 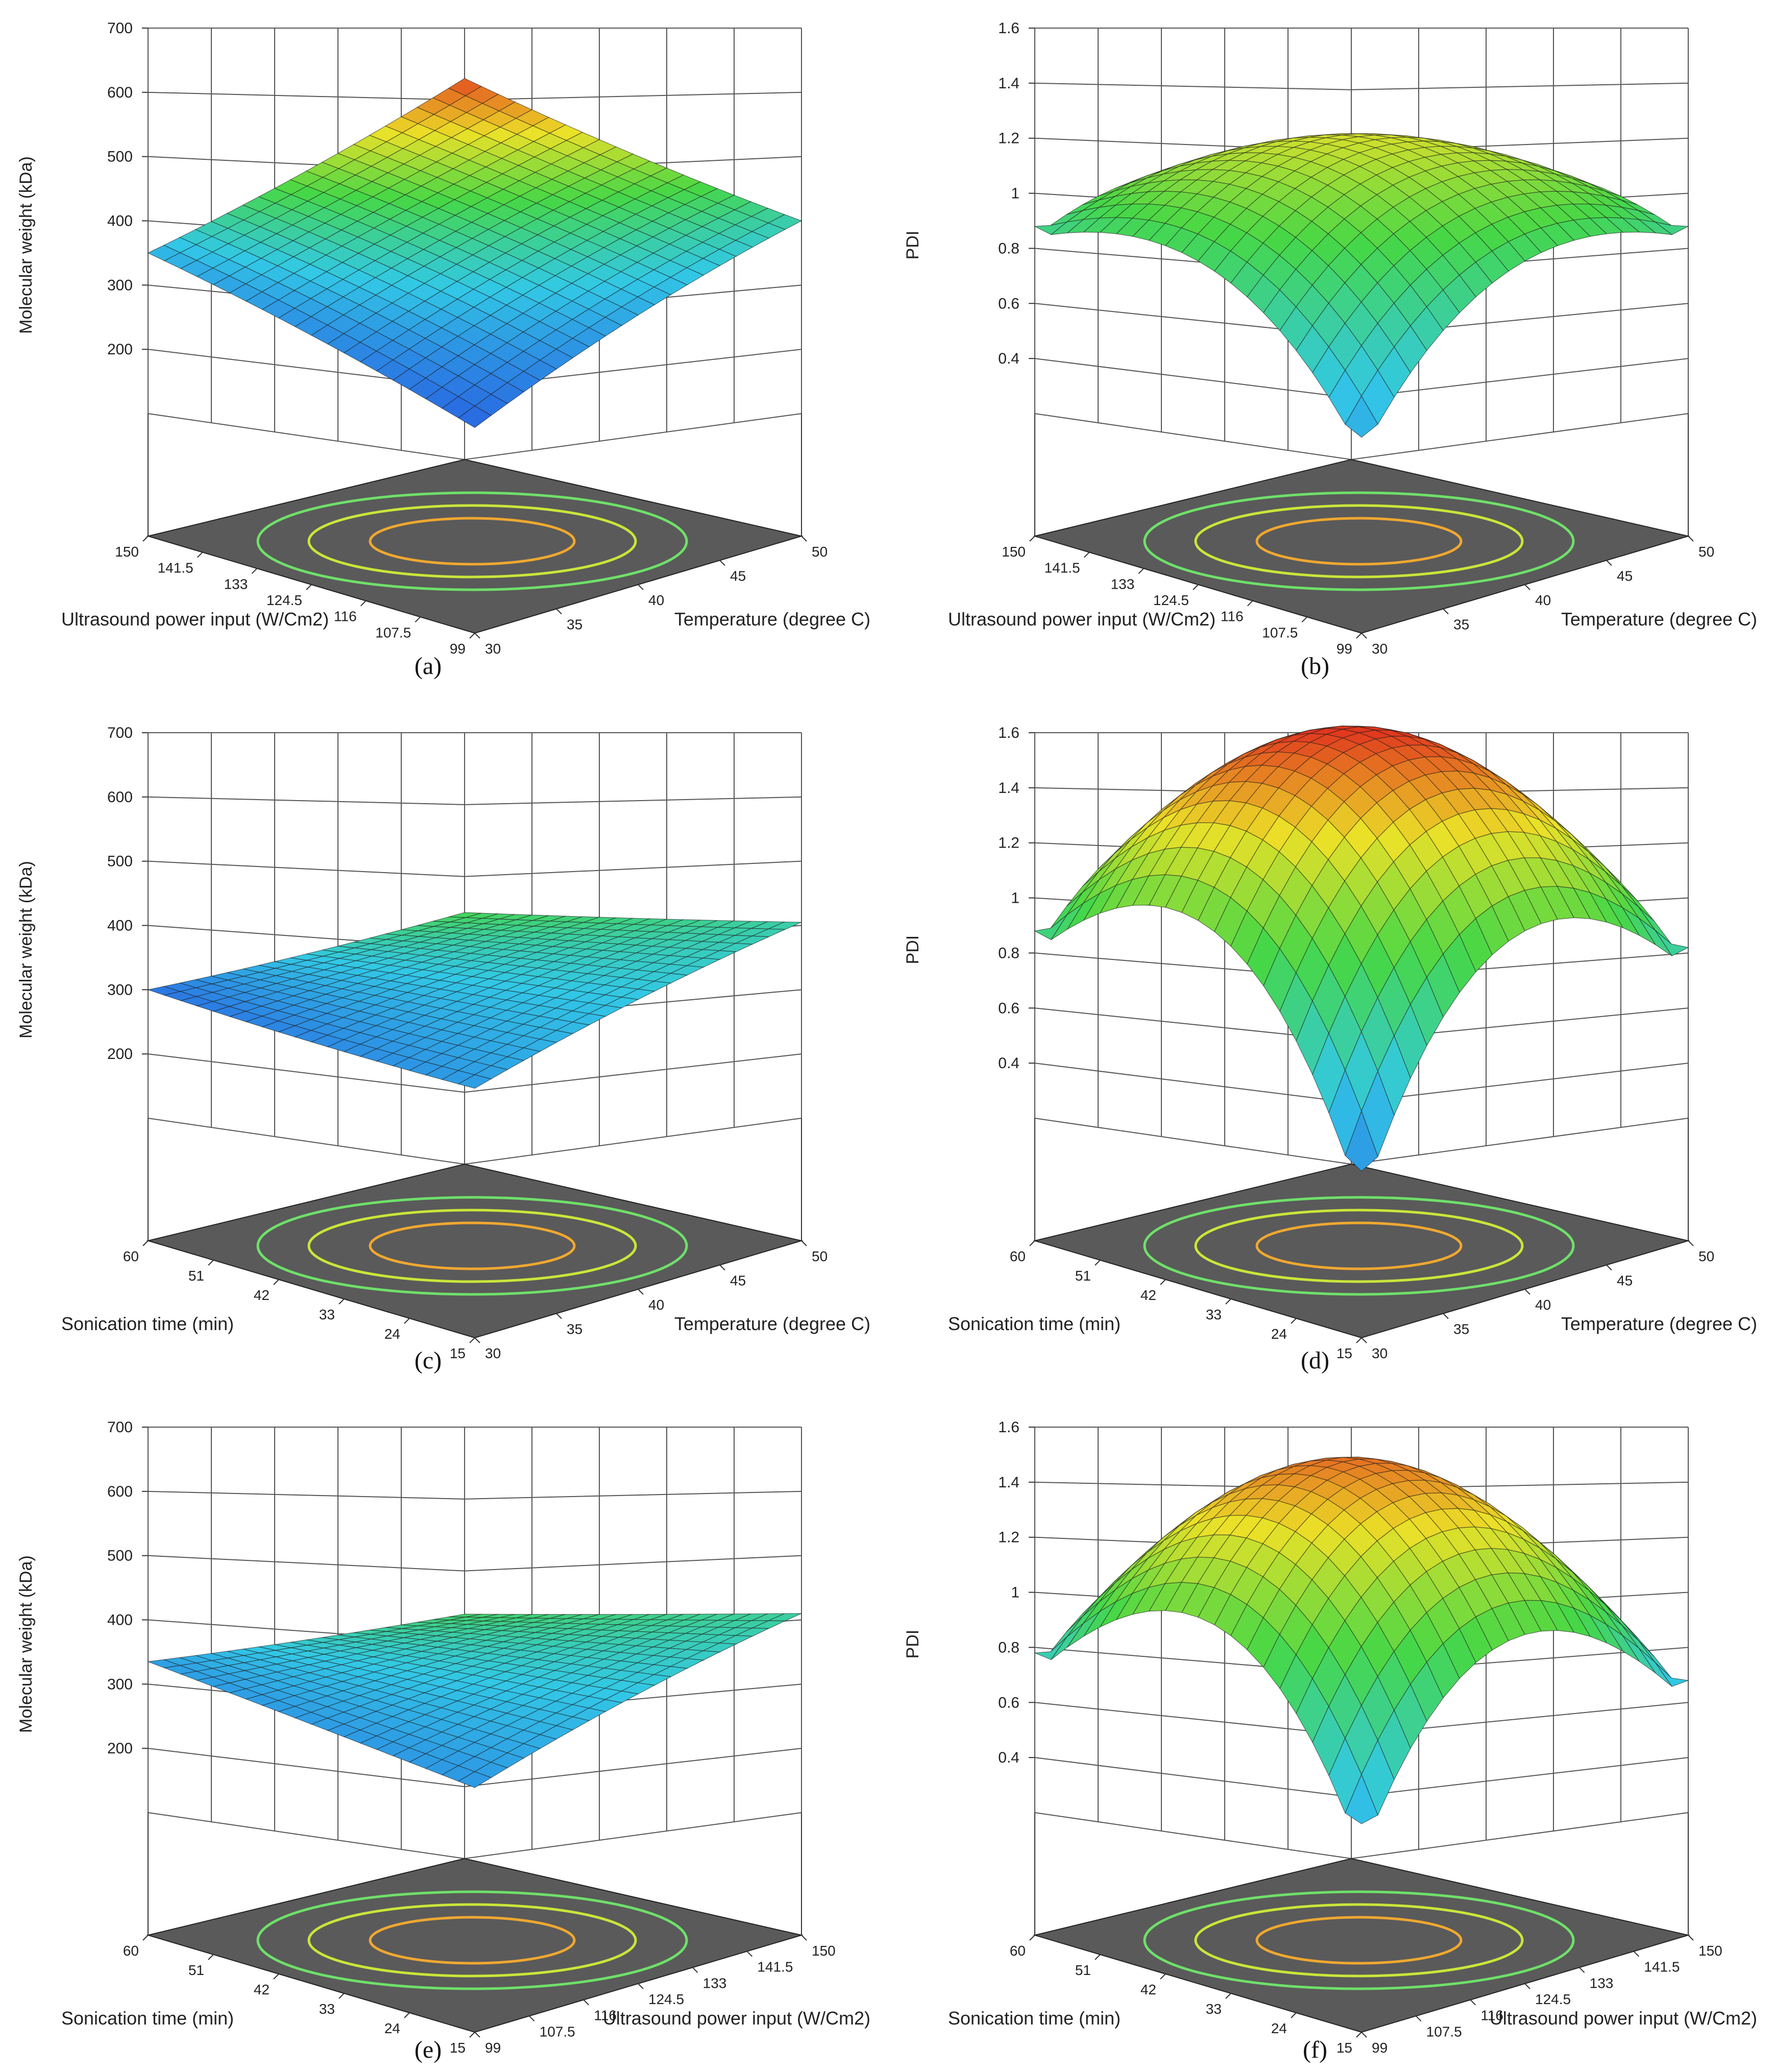 What do you see at coordinates (1444, 2031) in the screenshot?
I see `y-tick-label: 107.5` at bounding box center [1444, 2031].